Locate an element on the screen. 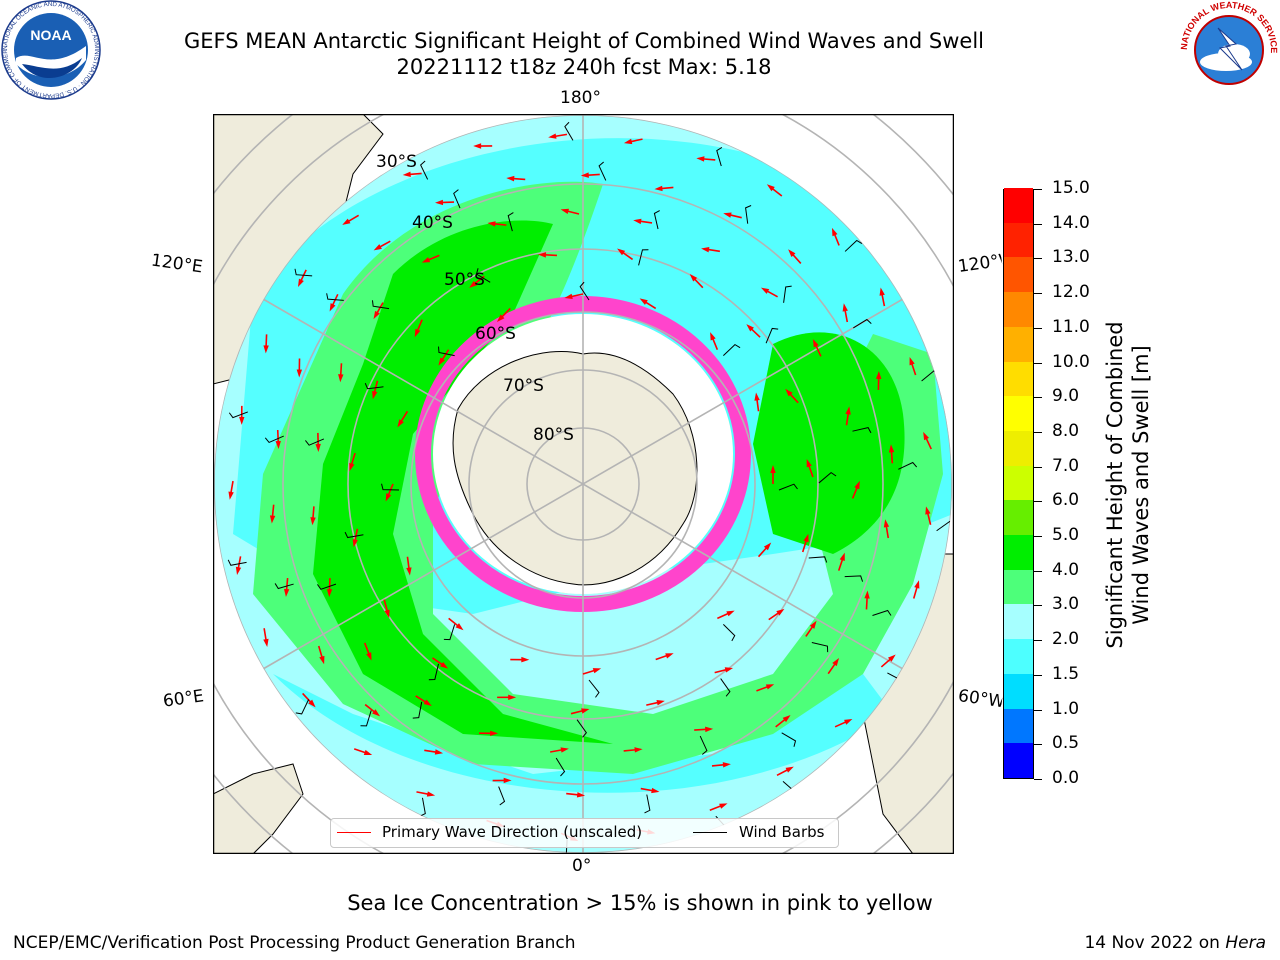  noaa-logo-text: NOAA is located at coordinates (50, 35).